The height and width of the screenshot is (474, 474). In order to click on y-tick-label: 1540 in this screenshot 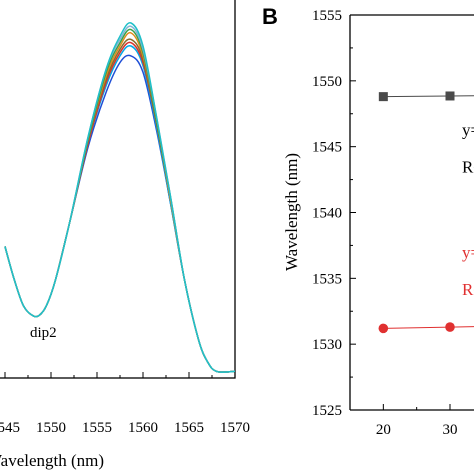, I will do `click(327, 214)`.